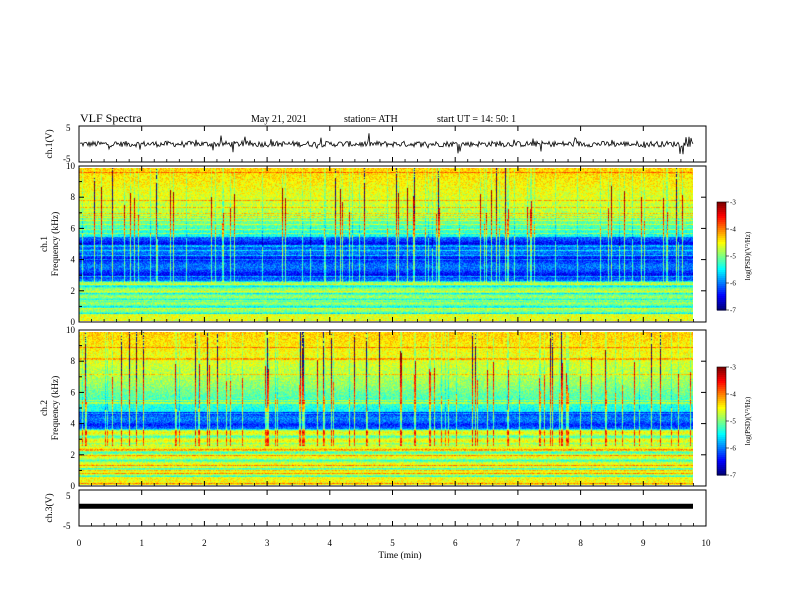  Describe the element at coordinates (45, 244) in the screenshot. I see `ch1-spec-ylabel-channel: ch.1` at that location.